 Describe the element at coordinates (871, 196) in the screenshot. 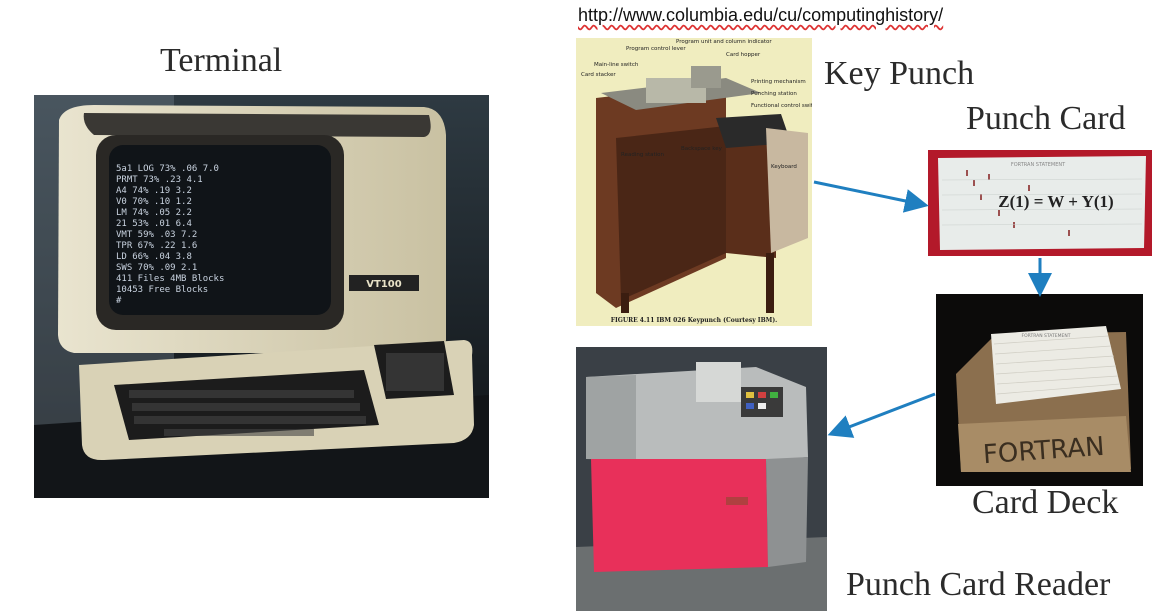

I see `arrow-keypunch-to-card` at that location.